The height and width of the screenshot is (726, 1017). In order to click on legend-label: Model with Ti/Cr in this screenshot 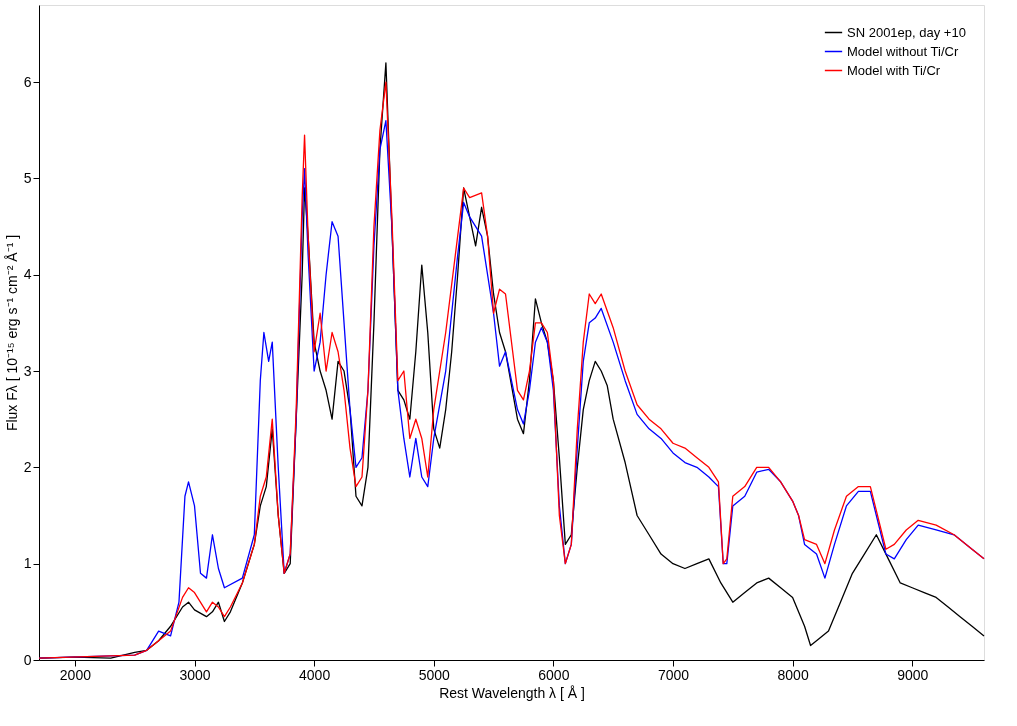, I will do `click(894, 70)`.